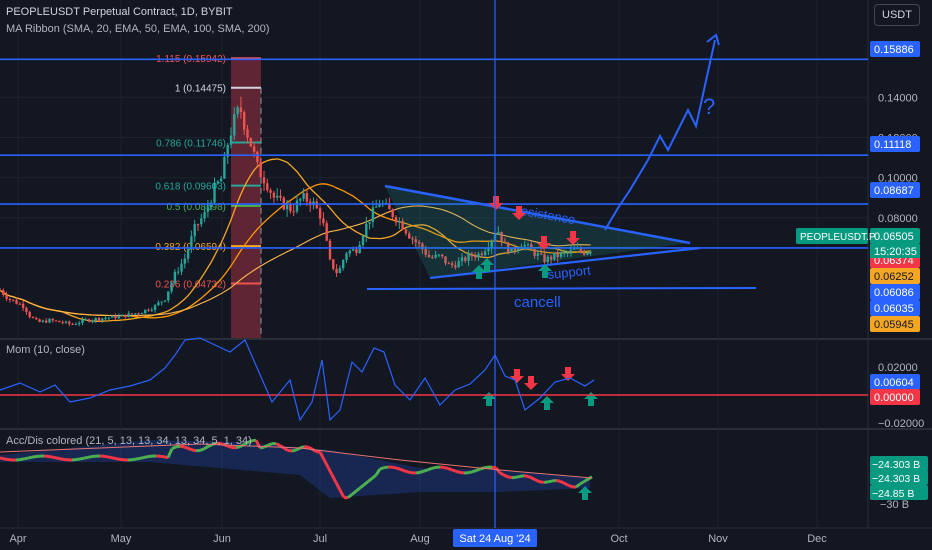 Image resolution: width=932 pixels, height=550 pixels. Describe the element at coordinates (894, 505) in the screenshot. I see `acc-y-tick-label: −30 B` at that location.